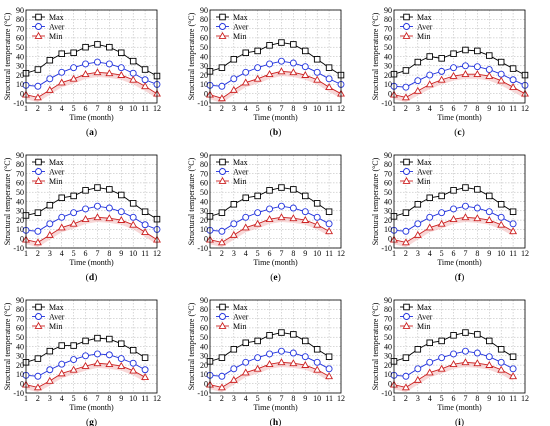  What do you see at coordinates (38, 398) in the screenshot?
I see `x-tick-label: 2` at bounding box center [38, 398].